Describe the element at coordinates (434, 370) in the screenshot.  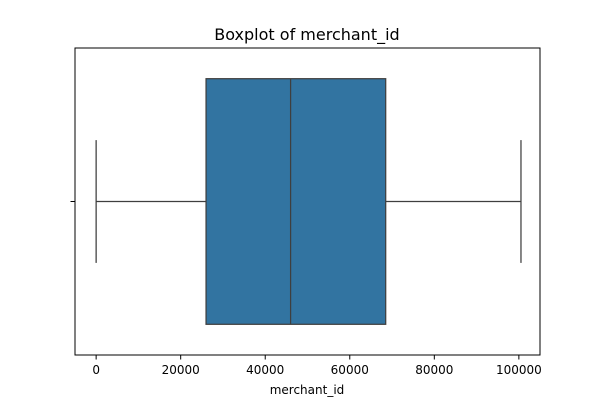
I see `x-tick-label: 80000` at that location.